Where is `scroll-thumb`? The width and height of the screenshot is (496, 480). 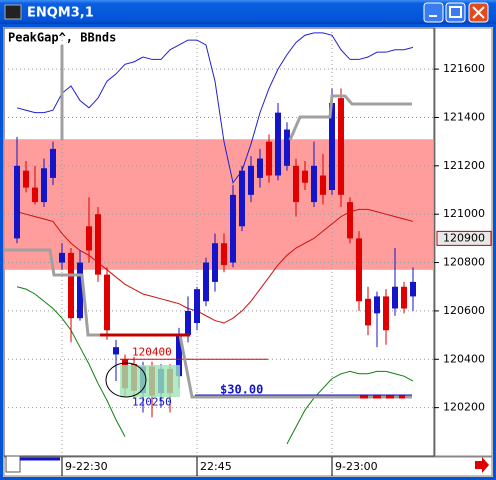
scroll-thumb is located at coordinates (13, 464).